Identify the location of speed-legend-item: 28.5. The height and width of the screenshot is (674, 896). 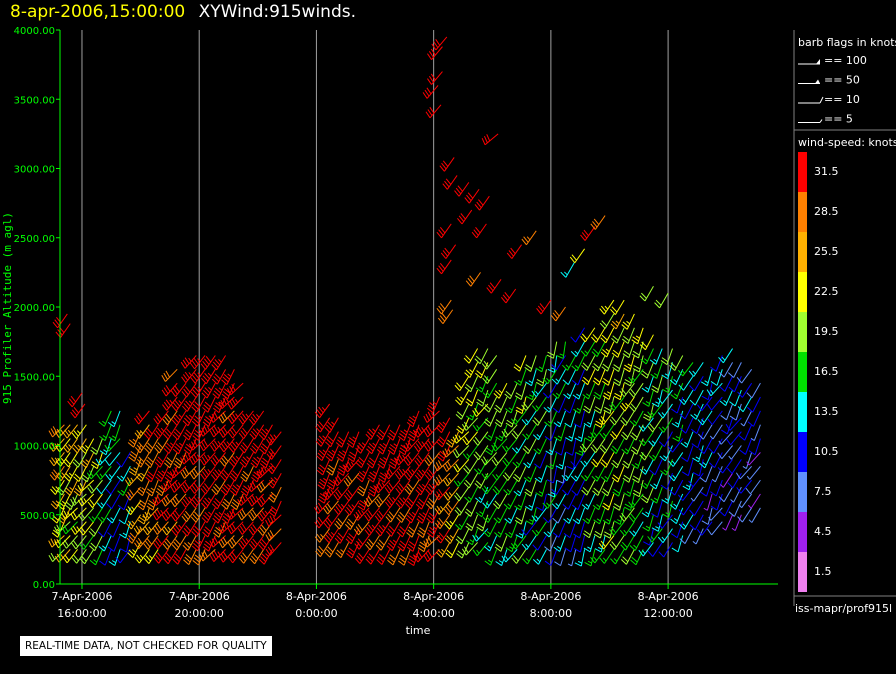
(818, 212).